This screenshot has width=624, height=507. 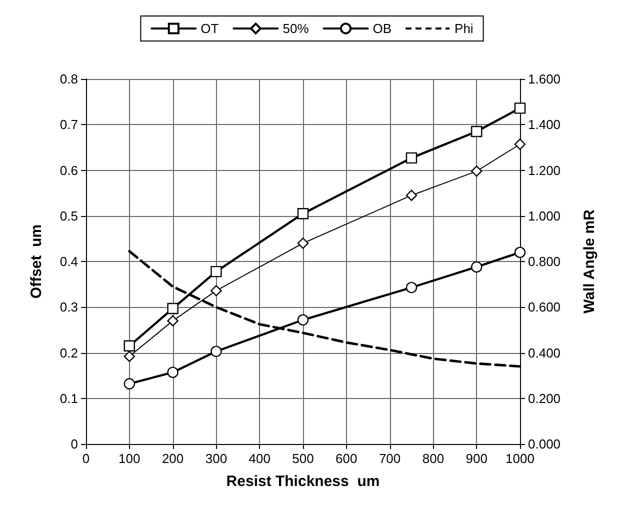 What do you see at coordinates (303, 481) in the screenshot?
I see `x-axis-title: Resist Thickness um` at bounding box center [303, 481].